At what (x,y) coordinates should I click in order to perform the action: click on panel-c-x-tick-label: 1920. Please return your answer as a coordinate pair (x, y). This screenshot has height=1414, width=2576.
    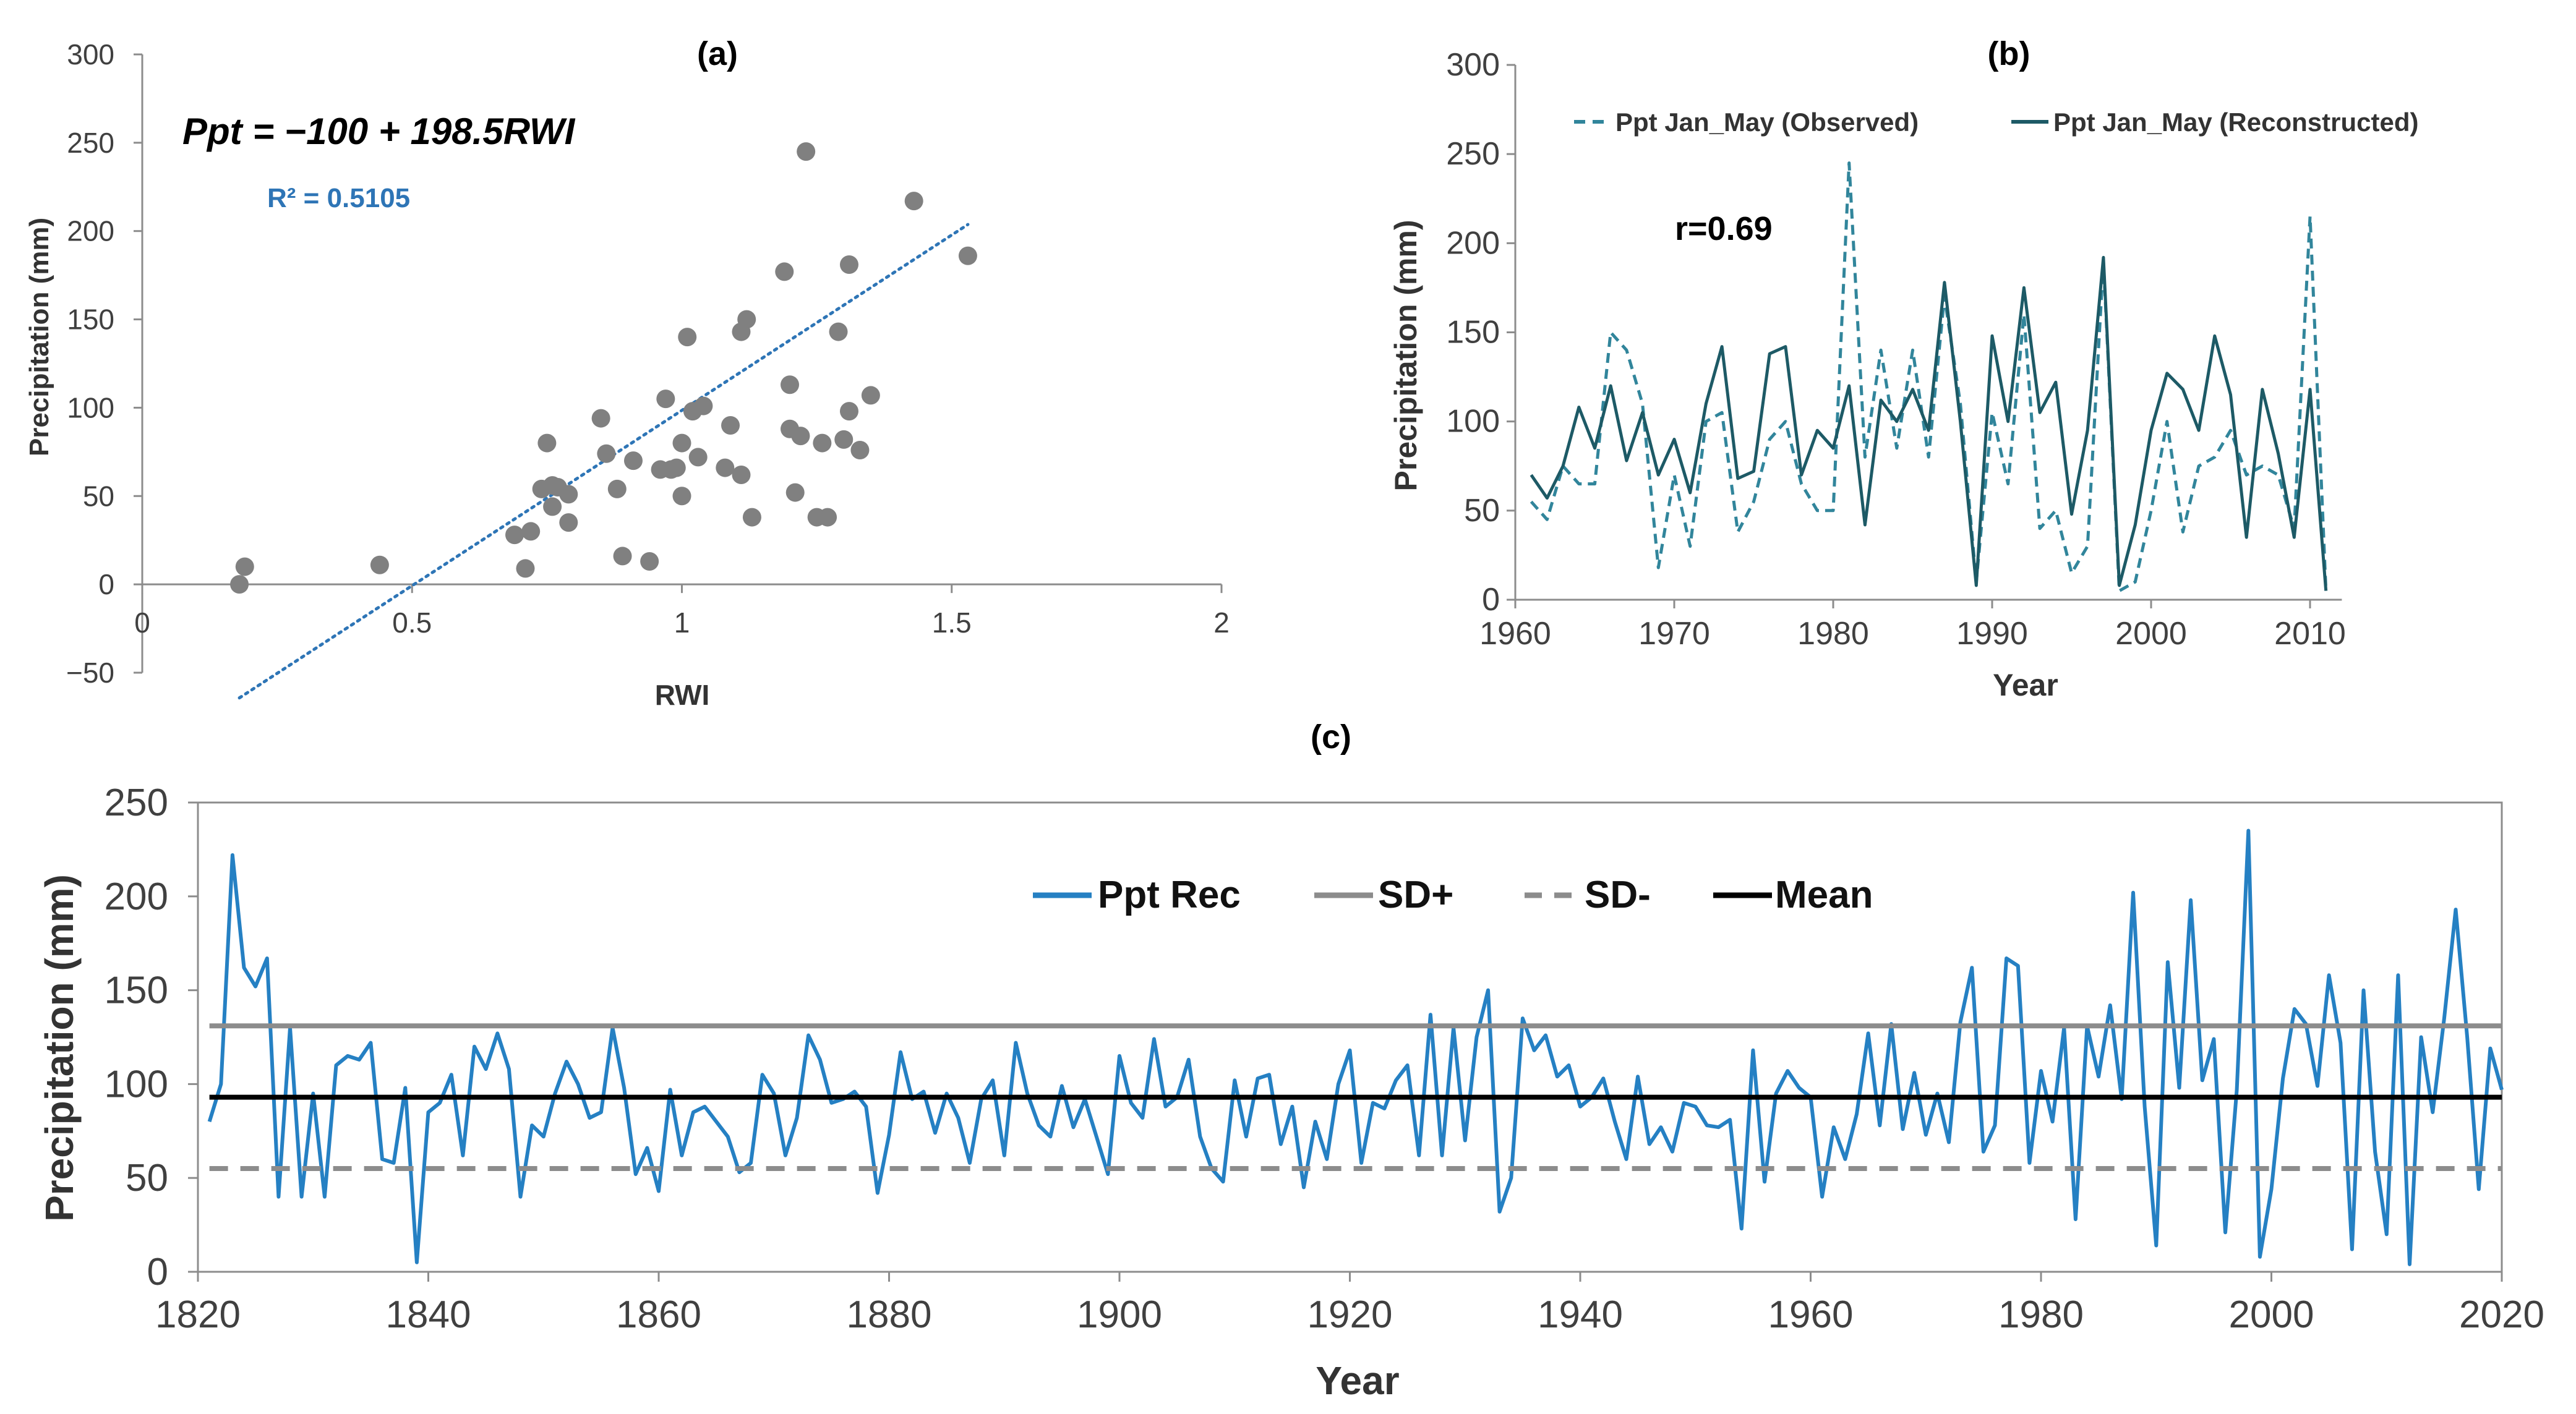
    Looking at the image, I should click on (1350, 1314).